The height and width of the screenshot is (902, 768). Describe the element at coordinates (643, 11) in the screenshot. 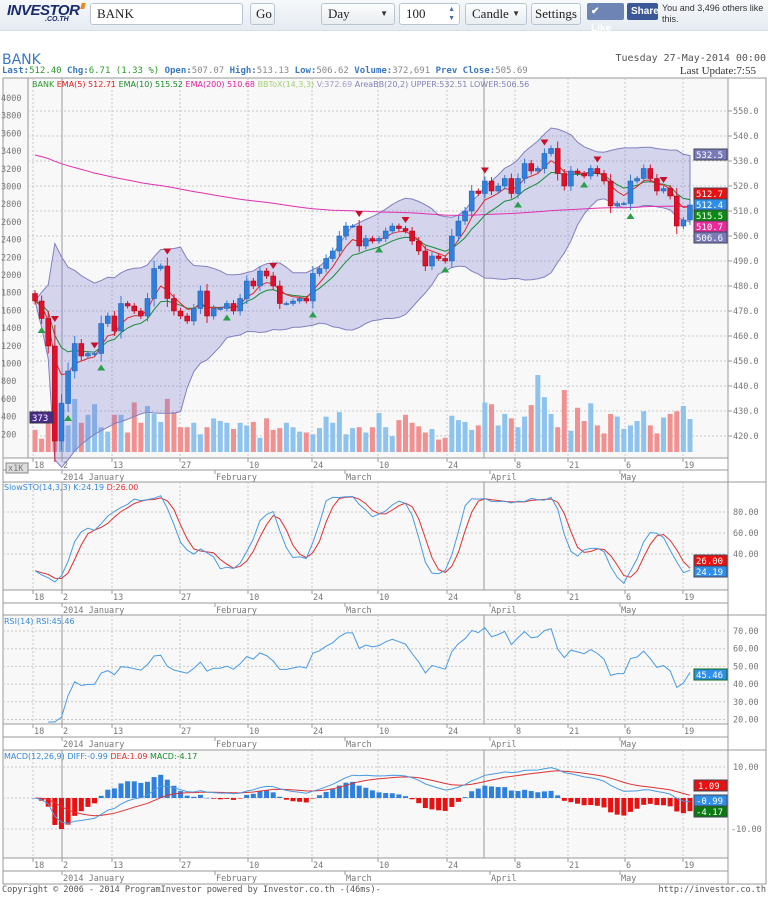

I see `share-button: Share` at that location.